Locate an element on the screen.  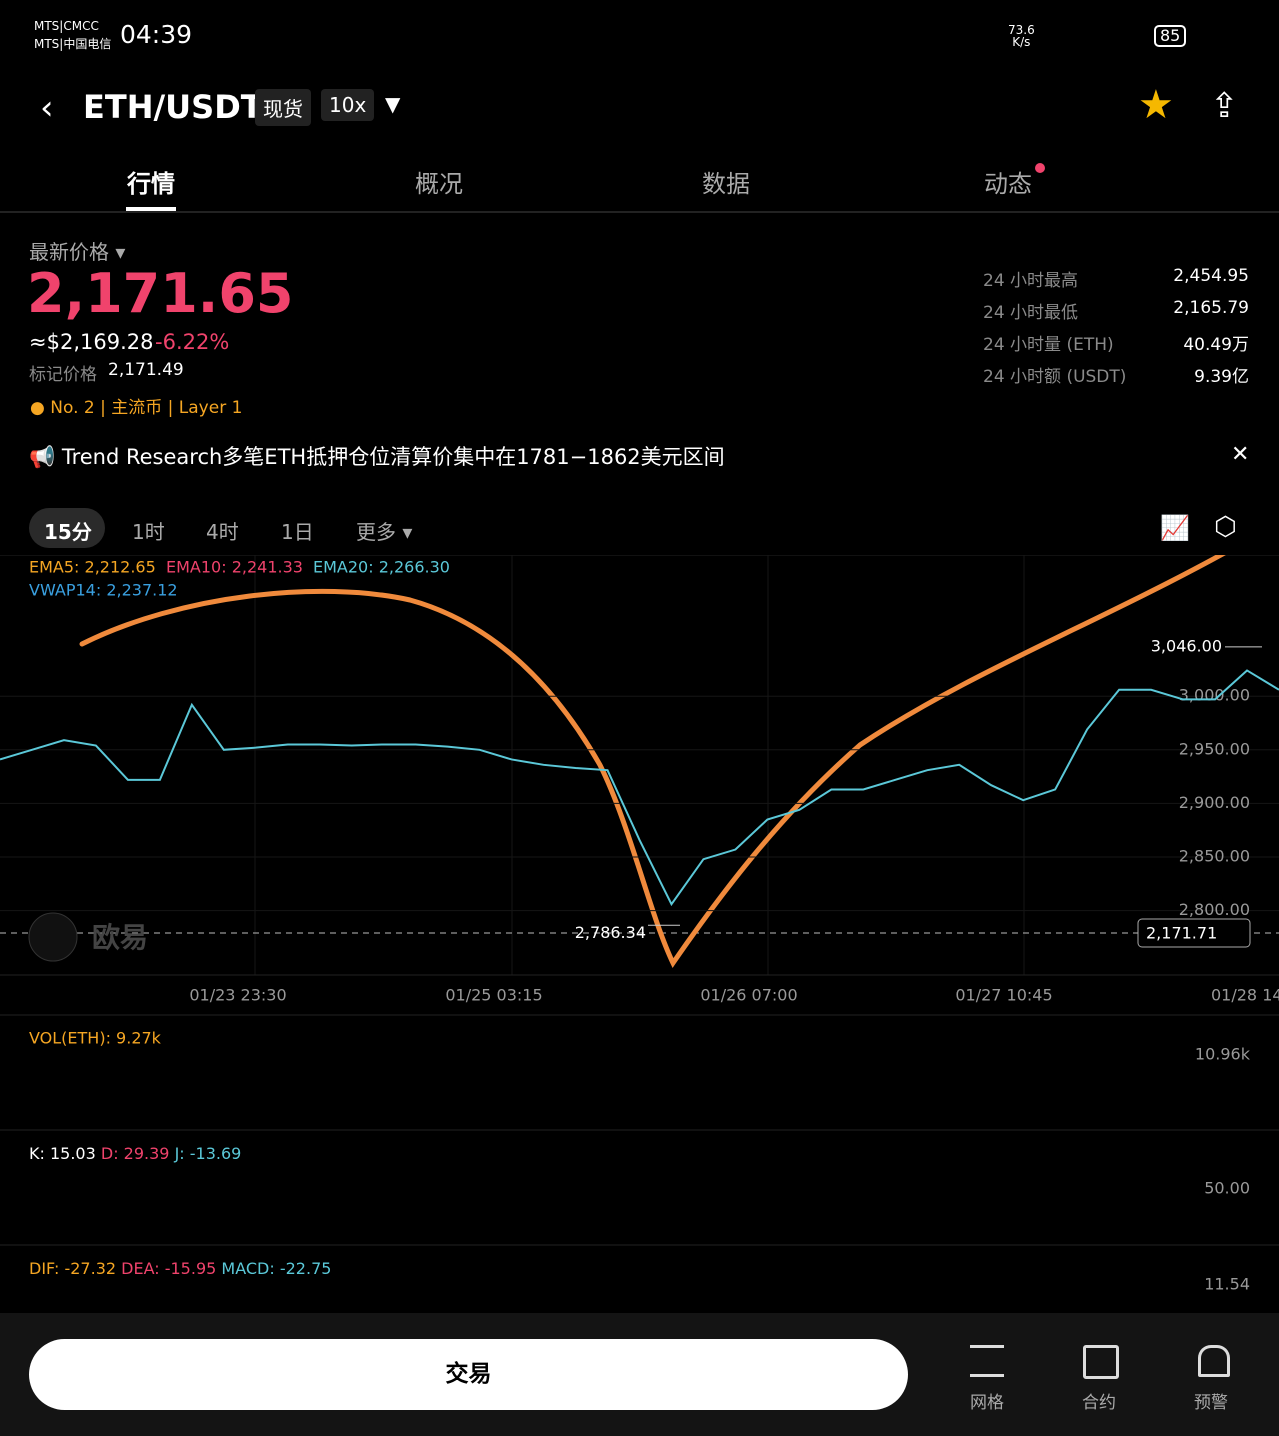
close: ✕ is located at coordinates (1240, 454).